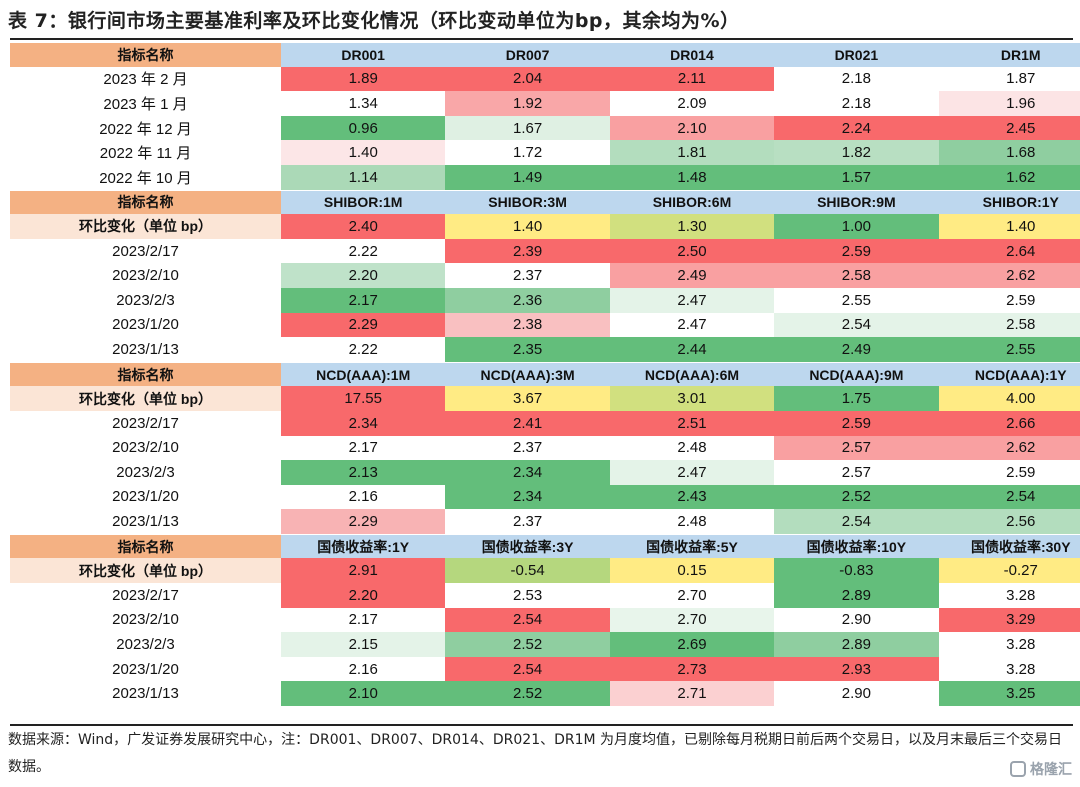  Describe the element at coordinates (145, 103) in the screenshot. I see `row-label: 2023 年 1 月` at that location.